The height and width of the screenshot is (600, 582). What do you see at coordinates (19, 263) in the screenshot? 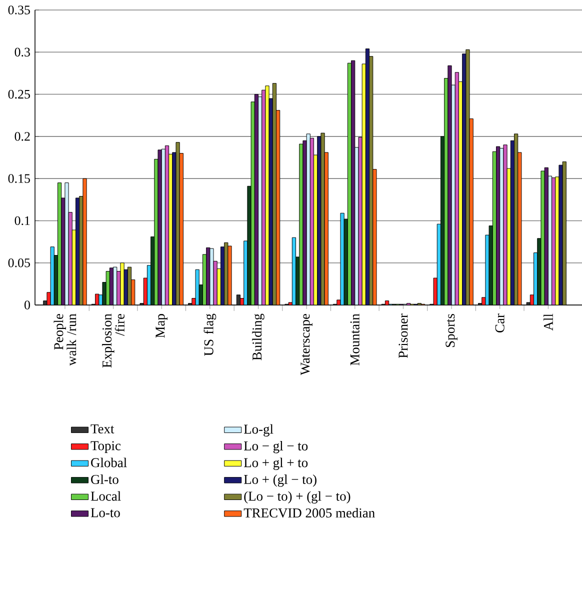
I see `y-tick-label: 0.05` at bounding box center [19, 263].